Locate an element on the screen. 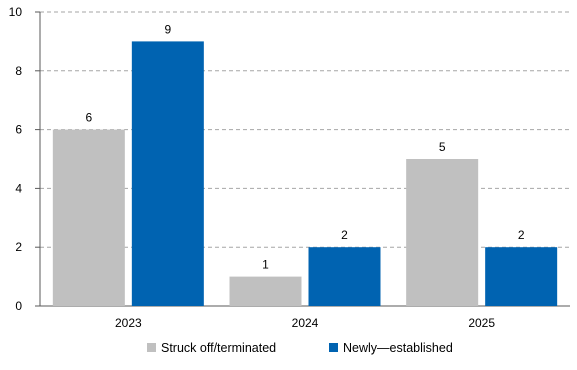 This screenshot has width=577, height=370. y-tick-label: 0 is located at coordinates (18, 306).